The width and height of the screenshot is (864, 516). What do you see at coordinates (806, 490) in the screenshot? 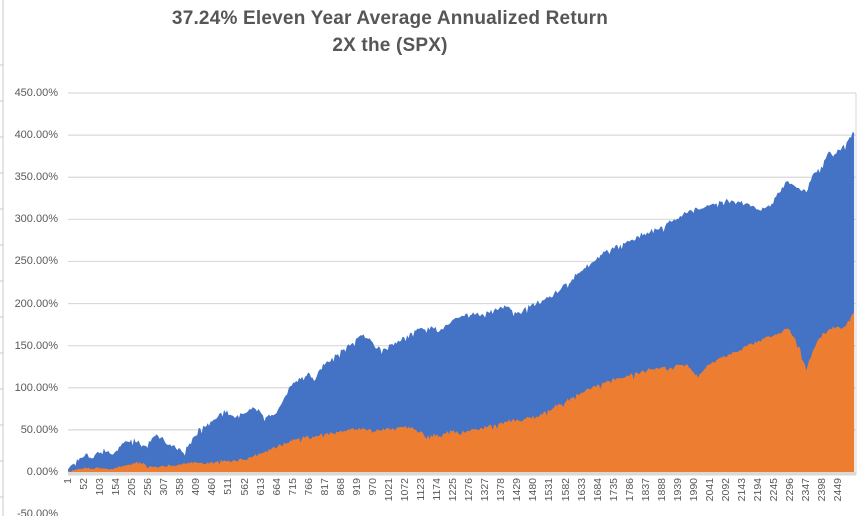
I see `x-tick-label: 2347` at bounding box center [806, 490].